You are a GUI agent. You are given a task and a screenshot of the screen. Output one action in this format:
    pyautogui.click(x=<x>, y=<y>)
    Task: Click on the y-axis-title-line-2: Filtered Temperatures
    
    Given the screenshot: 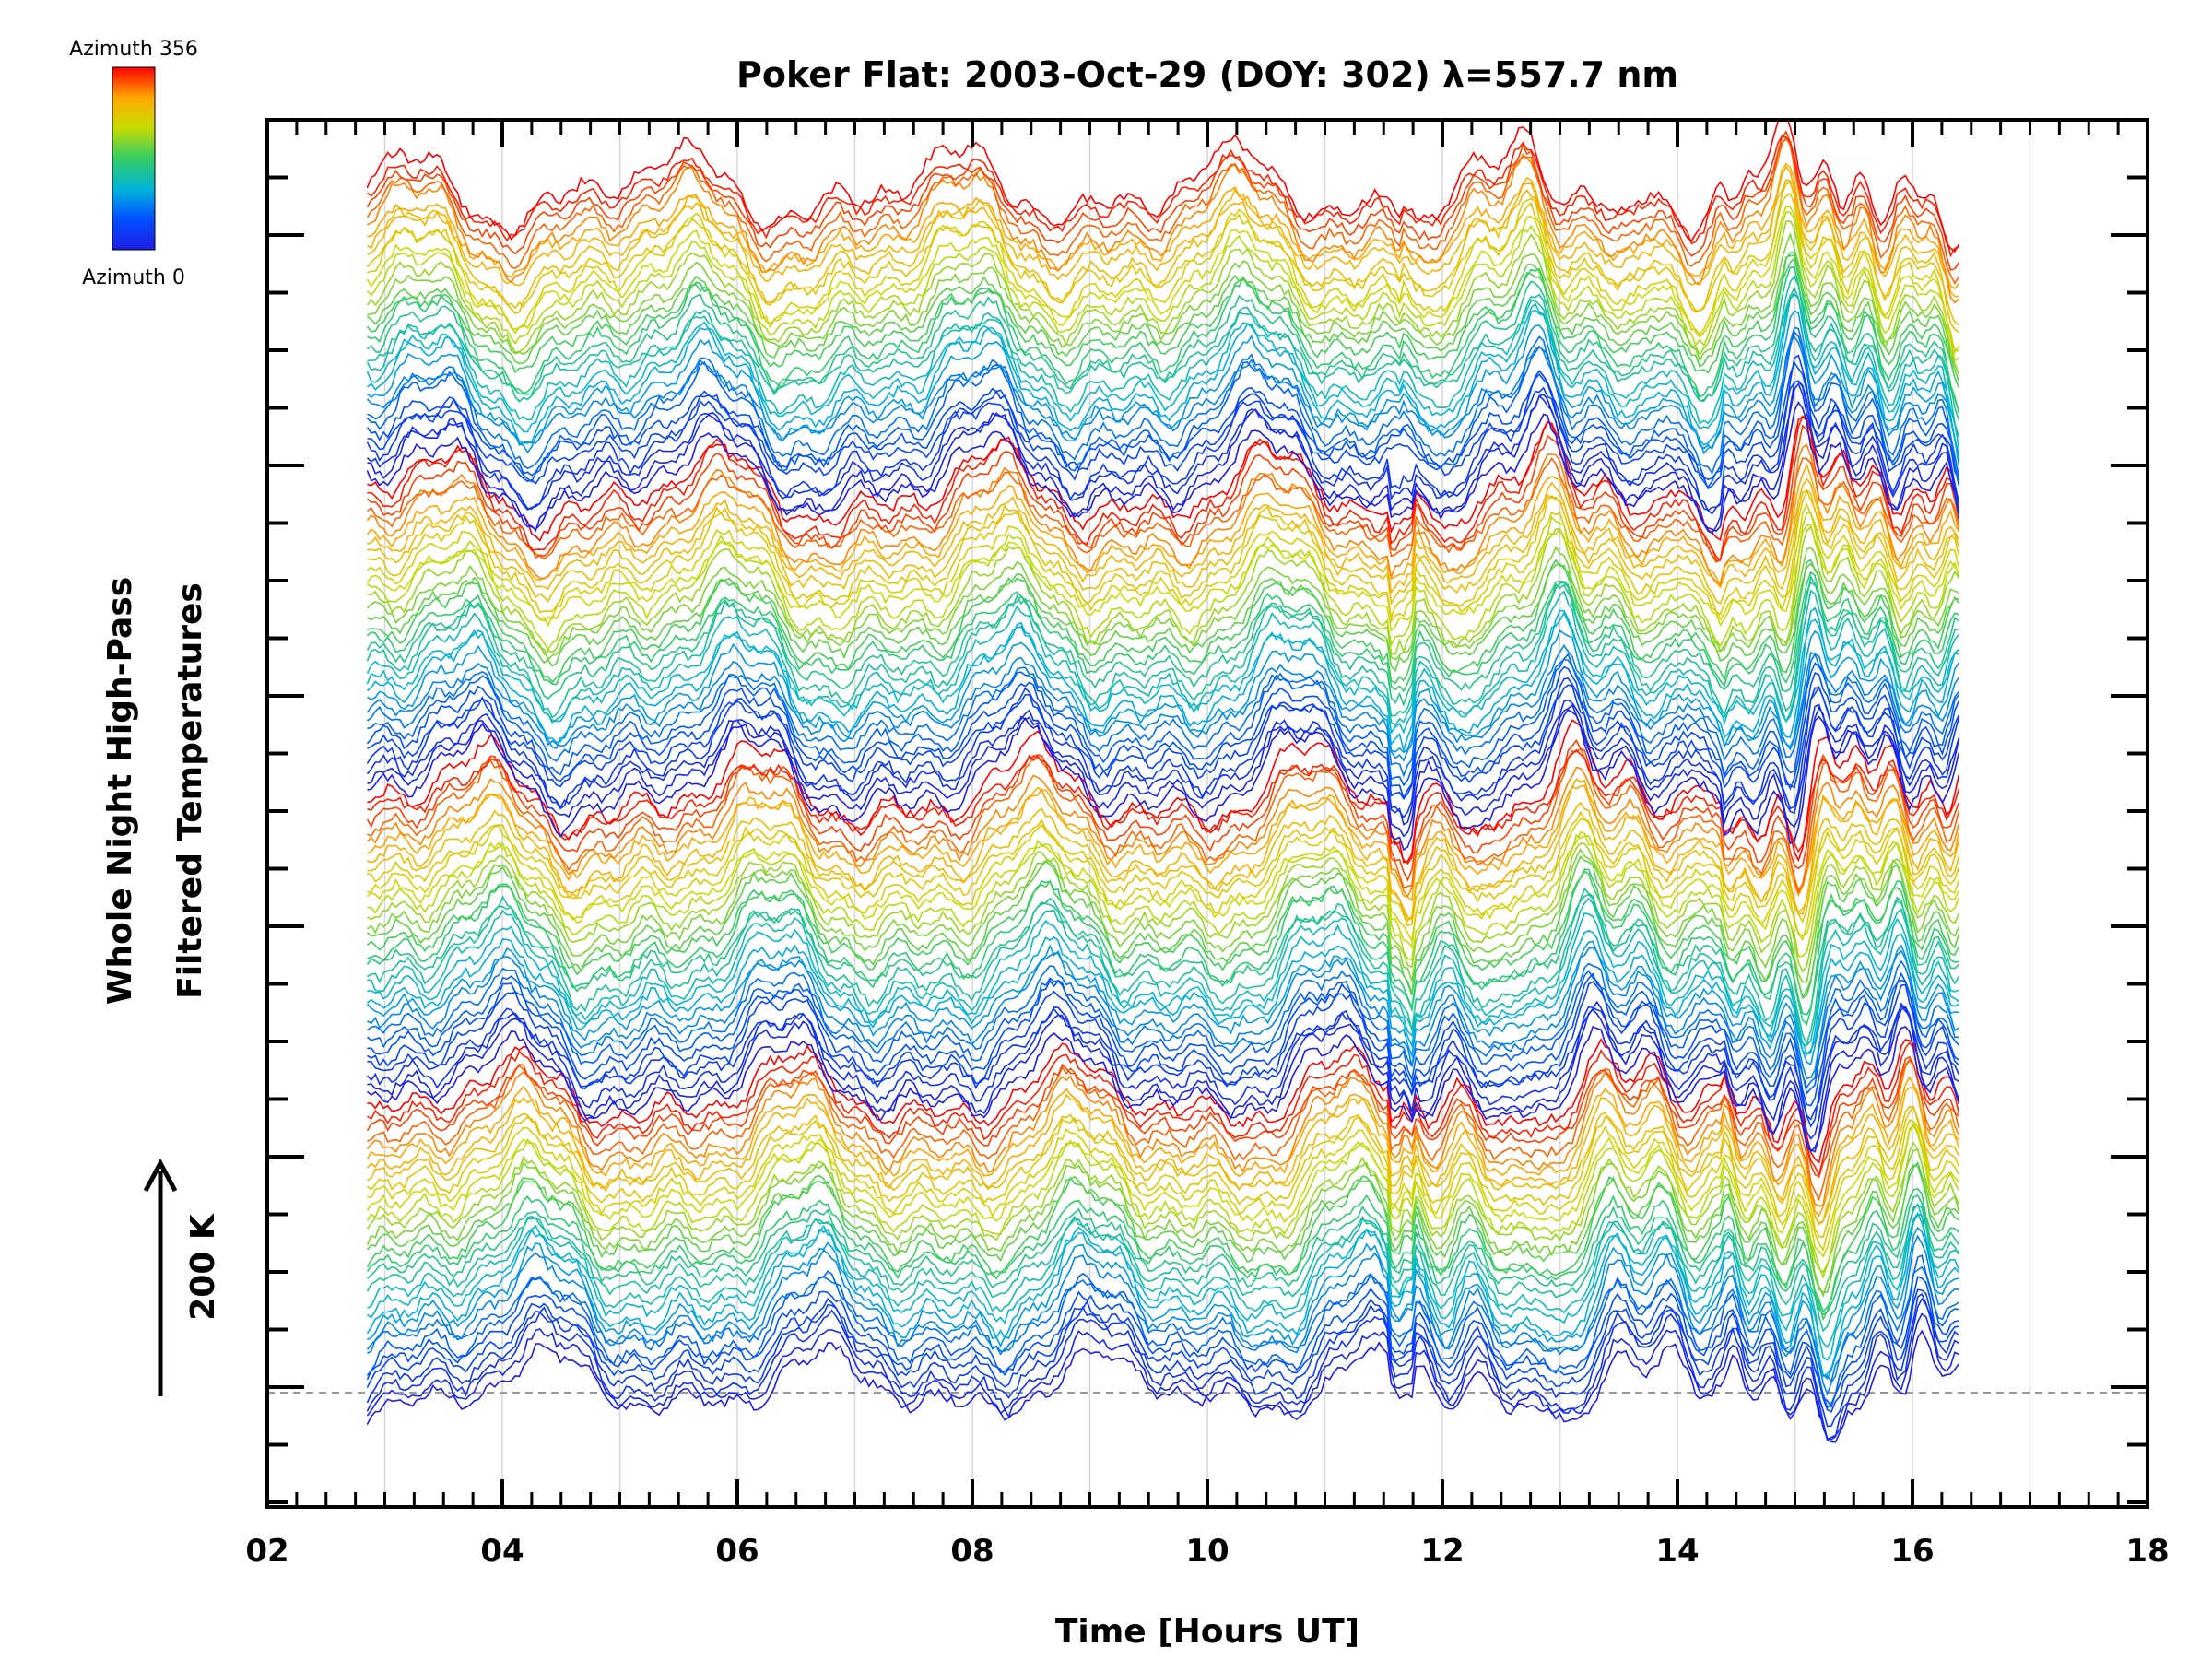 What is the action you would take?
    pyautogui.click(x=190, y=790)
    